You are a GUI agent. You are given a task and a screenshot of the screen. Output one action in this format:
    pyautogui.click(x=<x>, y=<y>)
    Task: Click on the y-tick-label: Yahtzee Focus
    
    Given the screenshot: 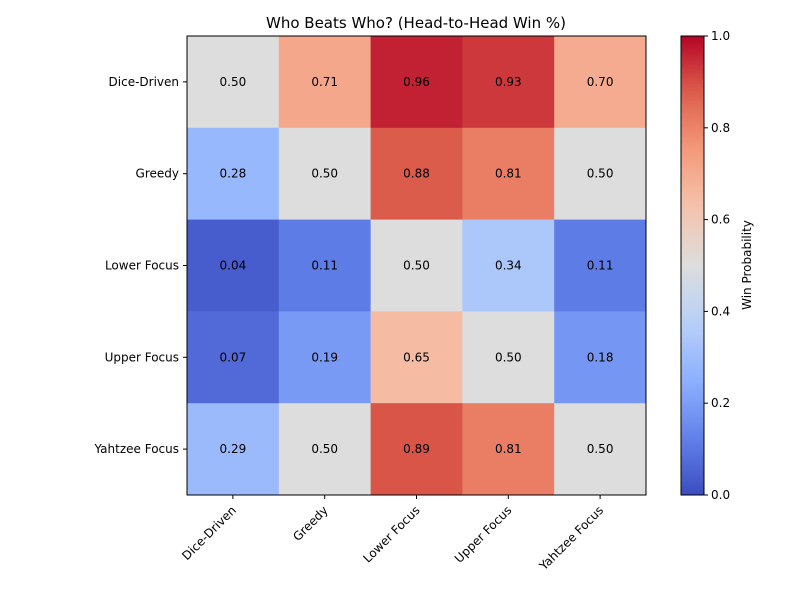 What is the action you would take?
    pyautogui.click(x=137, y=449)
    